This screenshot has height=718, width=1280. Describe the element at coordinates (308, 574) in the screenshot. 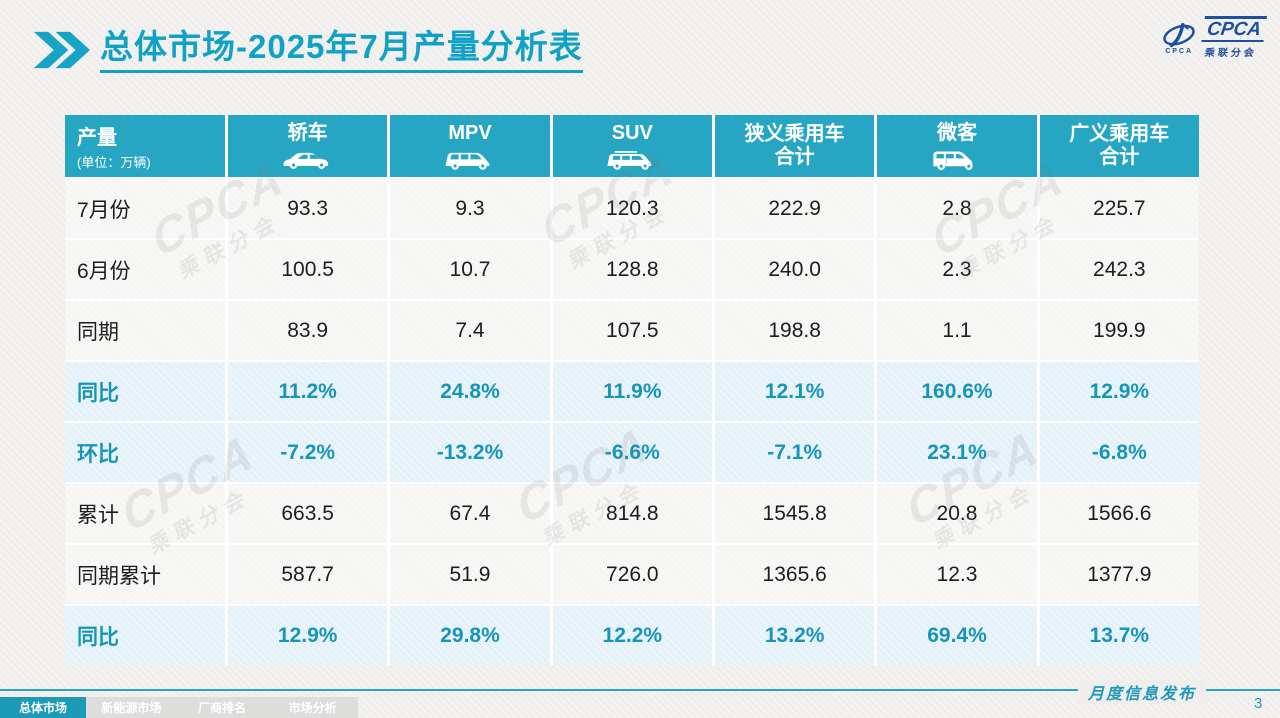

I see `value-cell: 587.7` at that location.